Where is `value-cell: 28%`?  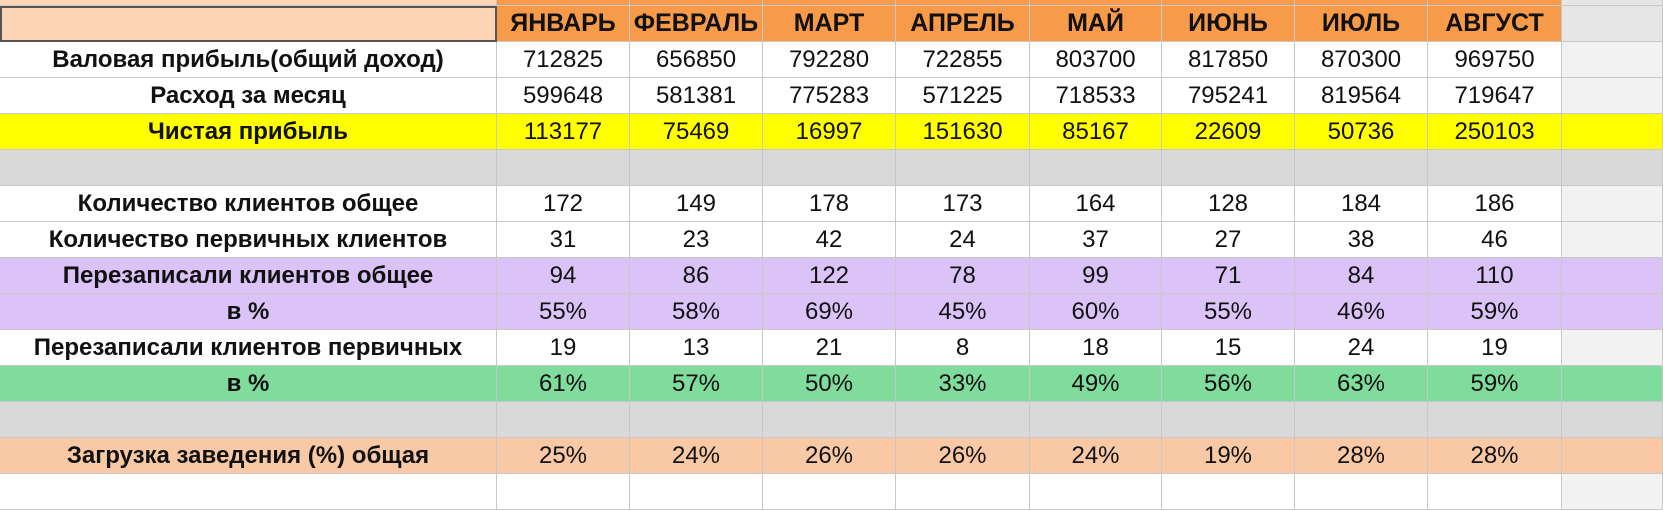 value-cell: 28% is located at coordinates (1361, 456).